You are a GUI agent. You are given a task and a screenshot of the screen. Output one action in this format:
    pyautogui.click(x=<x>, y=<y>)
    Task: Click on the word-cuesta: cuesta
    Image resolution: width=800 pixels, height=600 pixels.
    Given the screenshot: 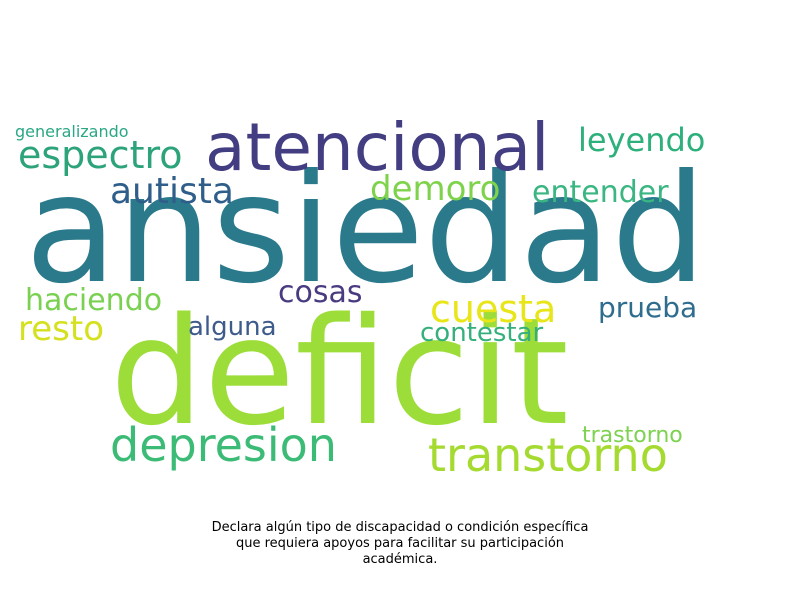 What is the action you would take?
    pyautogui.click(x=493, y=309)
    